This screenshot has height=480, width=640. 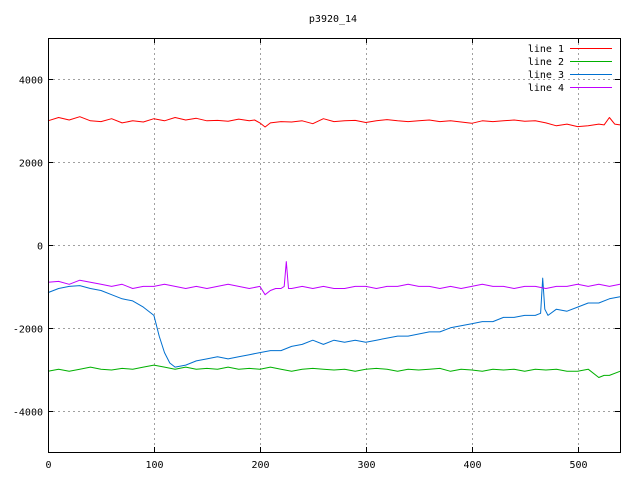 I want to click on legend: line 1 line 2 line 3 line 4, so click(x=570, y=69).